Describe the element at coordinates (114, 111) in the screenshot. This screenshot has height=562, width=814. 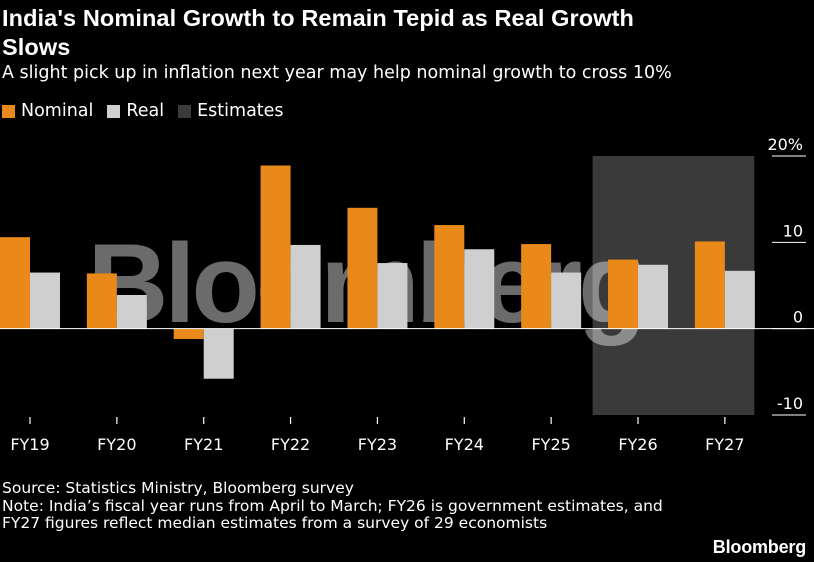
I see `legend-swatch-real` at that location.